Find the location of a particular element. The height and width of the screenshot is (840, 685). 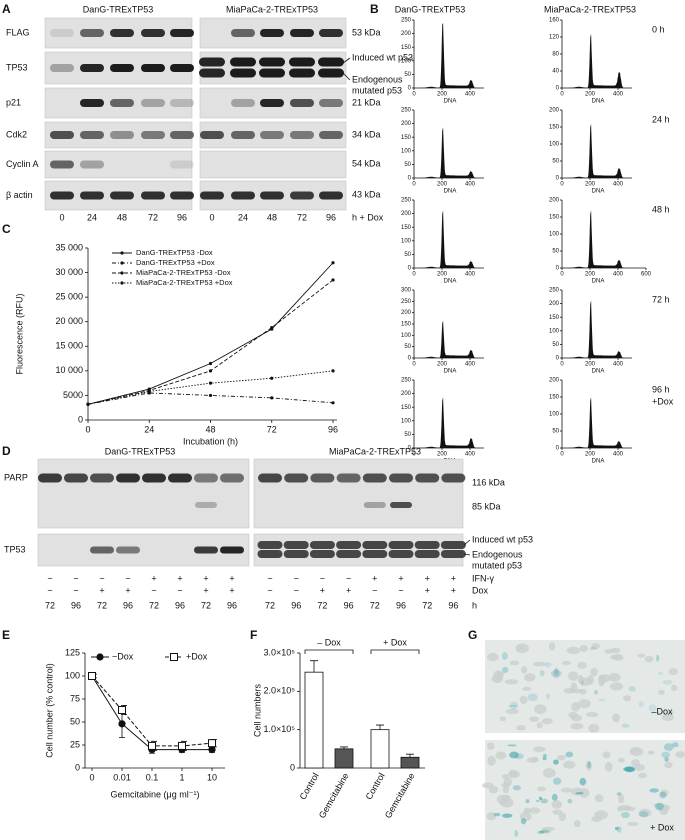

marker-label: 54 kDa is located at coordinates (366, 163).